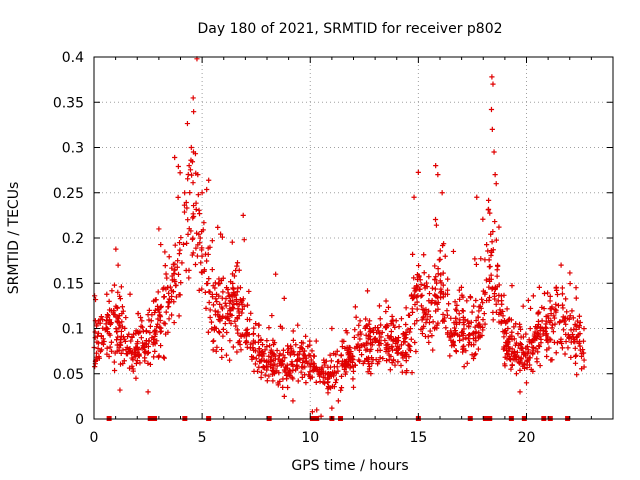 The width and height of the screenshot is (640, 480). I want to click on y-tick-label: 0, so click(79, 420).